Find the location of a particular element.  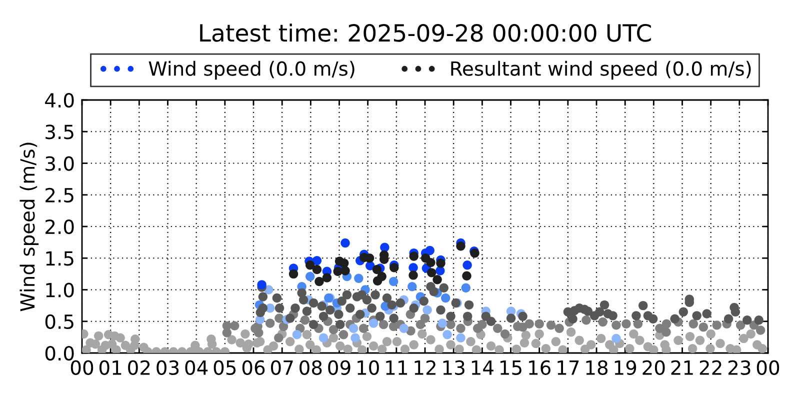

x-tick-label: 01 is located at coordinates (110, 367).